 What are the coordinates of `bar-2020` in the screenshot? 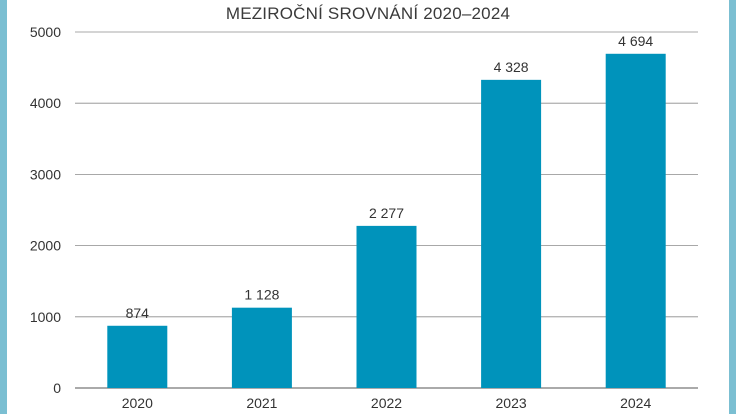 It's located at (137, 356).